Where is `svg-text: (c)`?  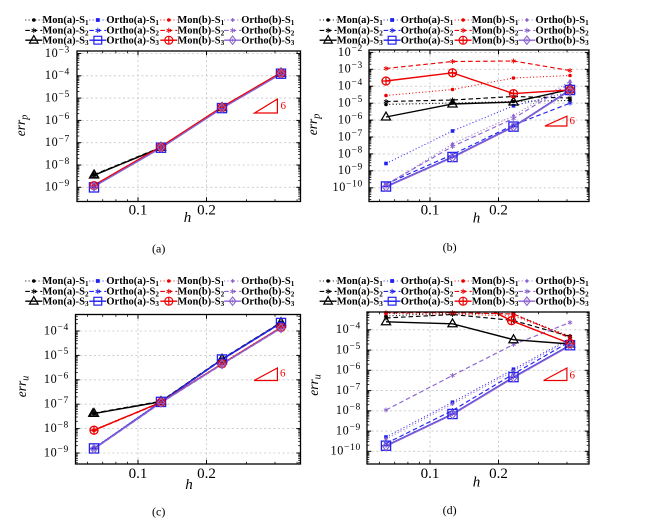 svg-text: (c) is located at coordinates (158, 512).